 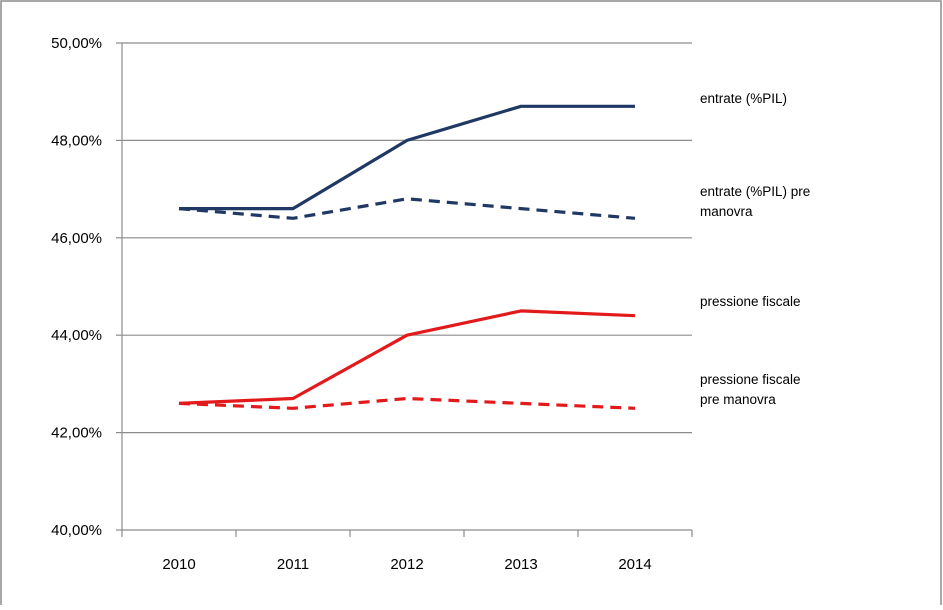 I want to click on y-tick-label: 48,00%, so click(x=76, y=140).